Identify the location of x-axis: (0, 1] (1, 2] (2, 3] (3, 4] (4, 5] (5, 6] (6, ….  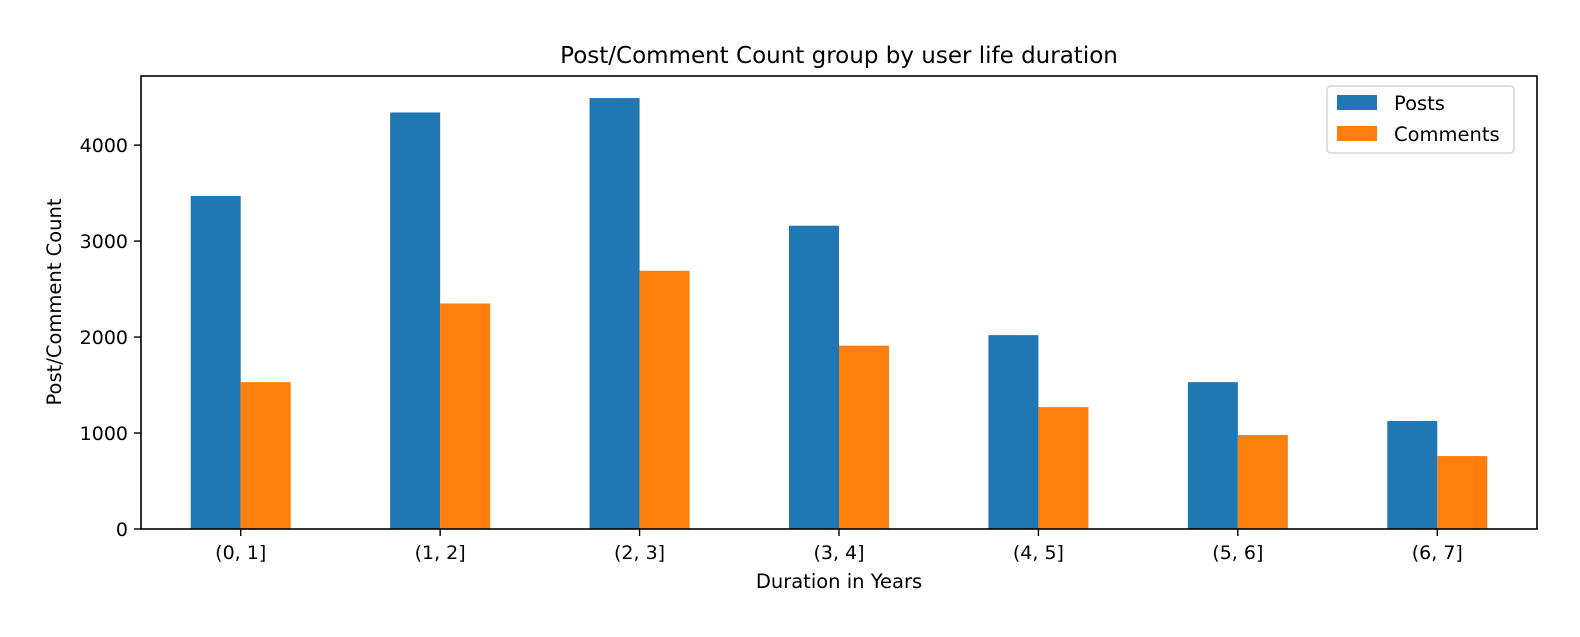
(839, 546).